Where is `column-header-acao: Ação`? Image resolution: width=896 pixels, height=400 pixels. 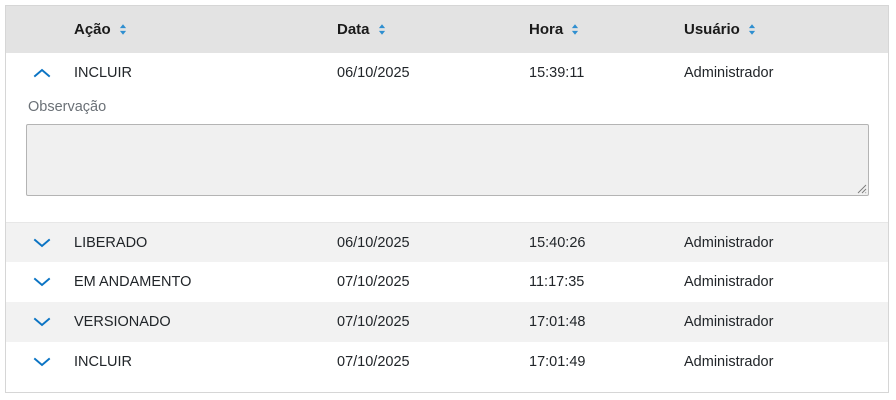
column-header-acao: Ação is located at coordinates (205, 29).